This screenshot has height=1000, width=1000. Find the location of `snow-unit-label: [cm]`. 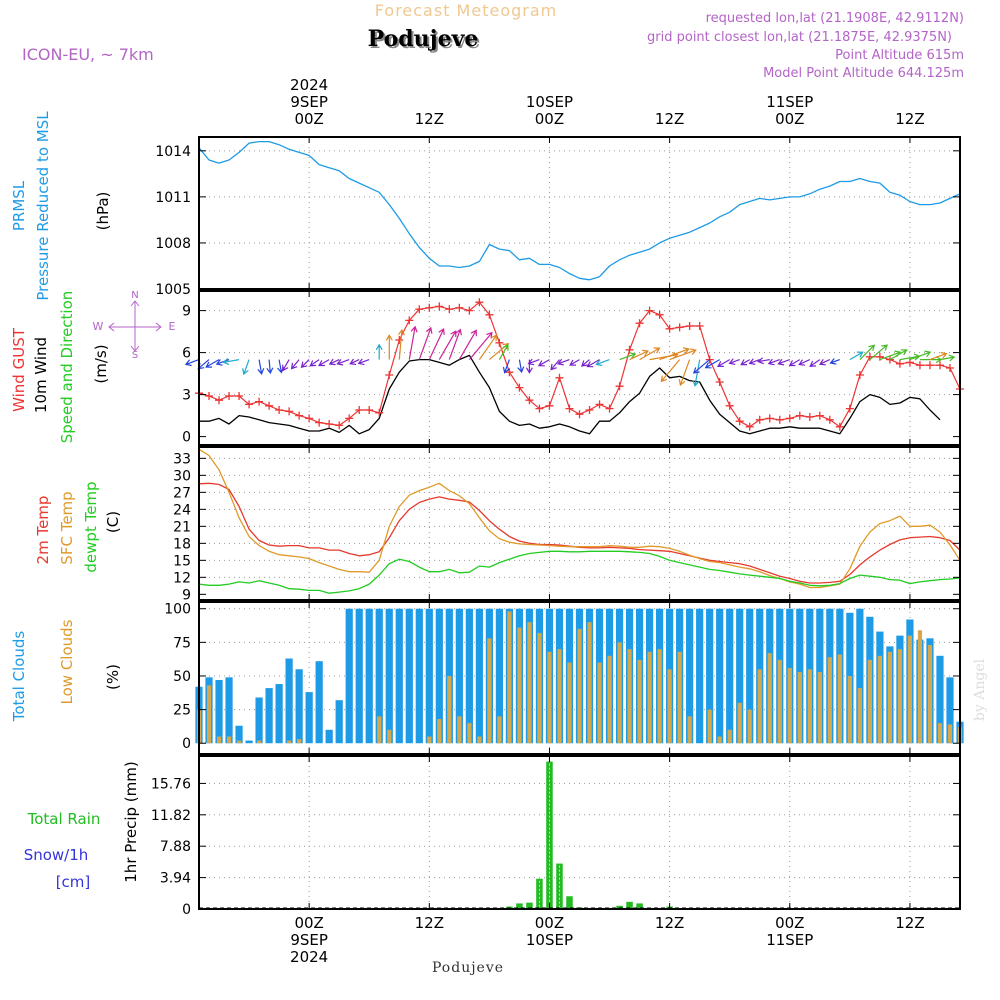

snow-unit-label: [cm] is located at coordinates (73, 882).